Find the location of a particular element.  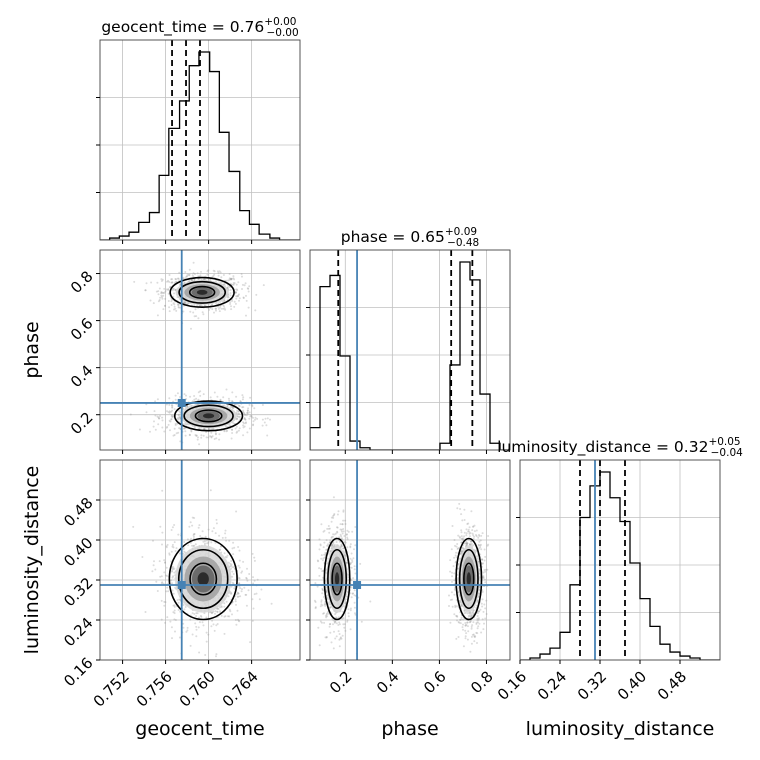

title-lower-error: −0.48 is located at coordinates (463, 243).